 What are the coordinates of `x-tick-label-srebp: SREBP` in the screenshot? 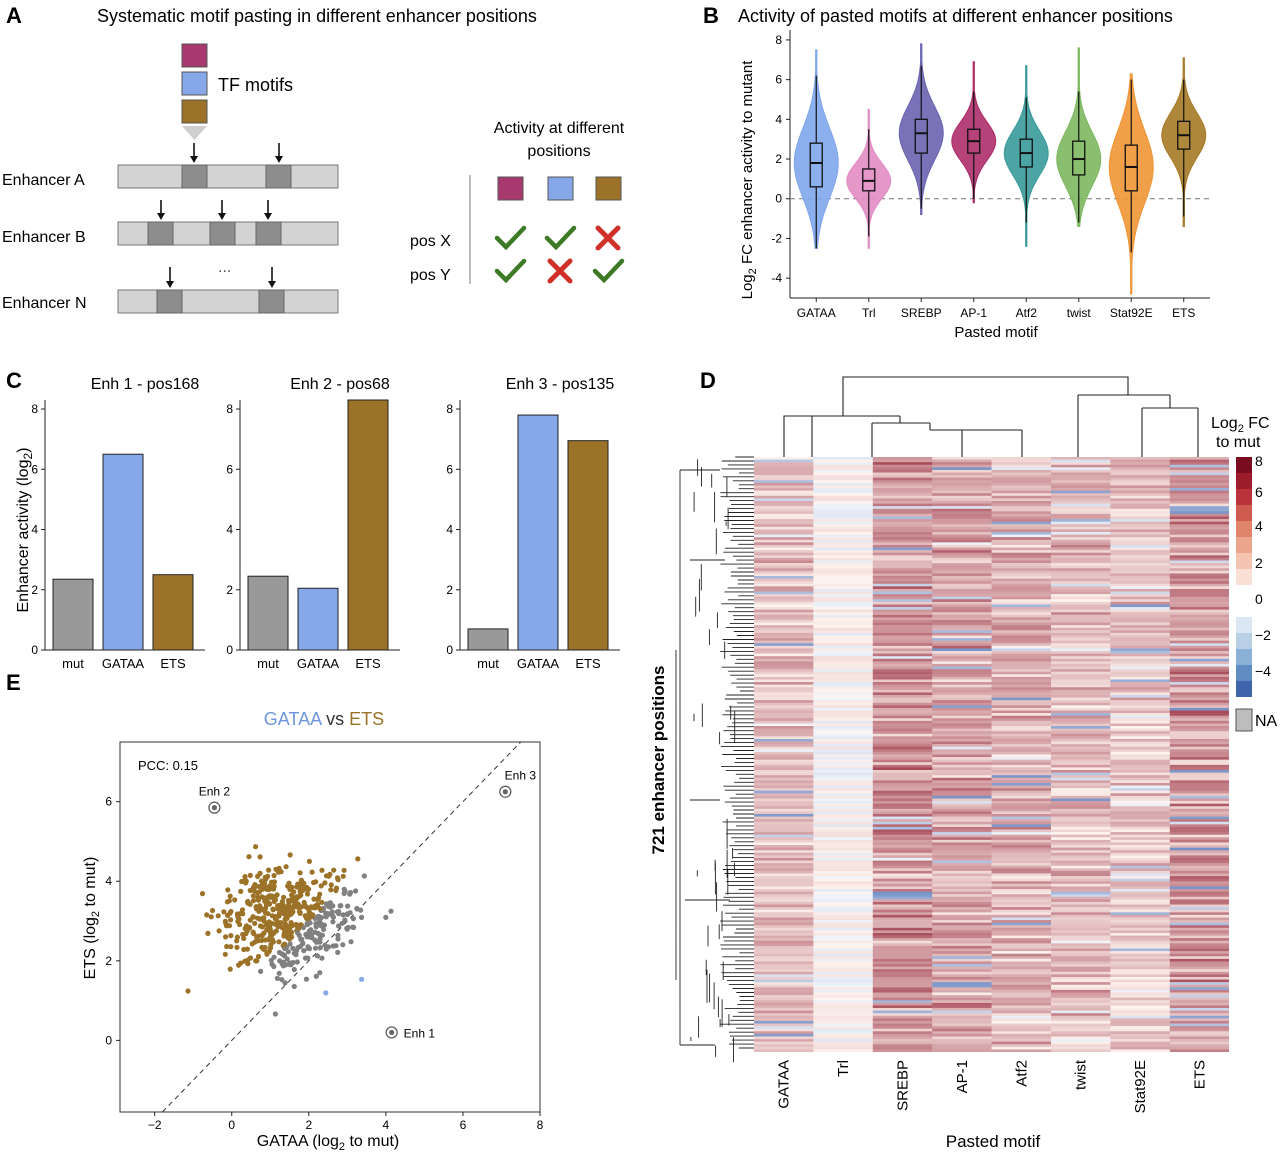 It's located at (921, 313).